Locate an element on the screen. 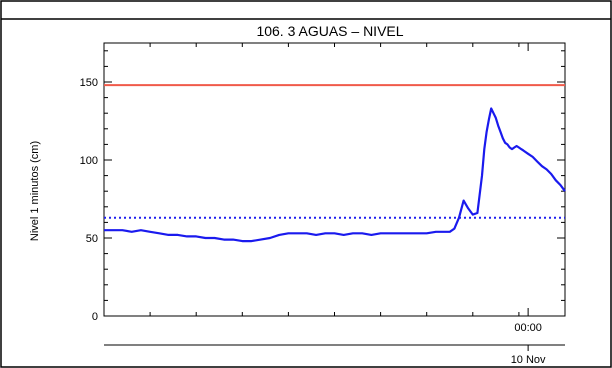  chart-title: 106. 3 AGUAS – NIVEL is located at coordinates (329, 31).